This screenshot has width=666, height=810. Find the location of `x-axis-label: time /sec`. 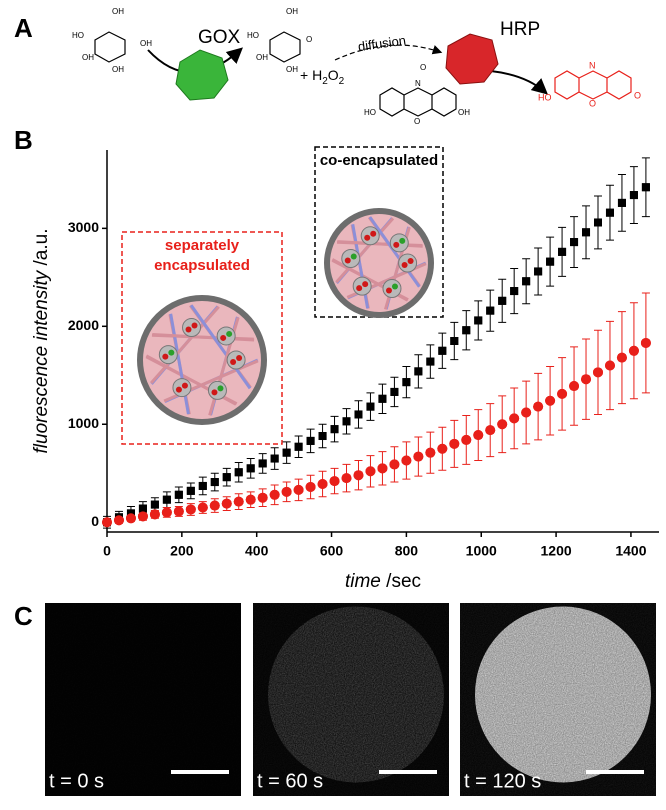

x-axis-label: time /sec is located at coordinates (383, 581).